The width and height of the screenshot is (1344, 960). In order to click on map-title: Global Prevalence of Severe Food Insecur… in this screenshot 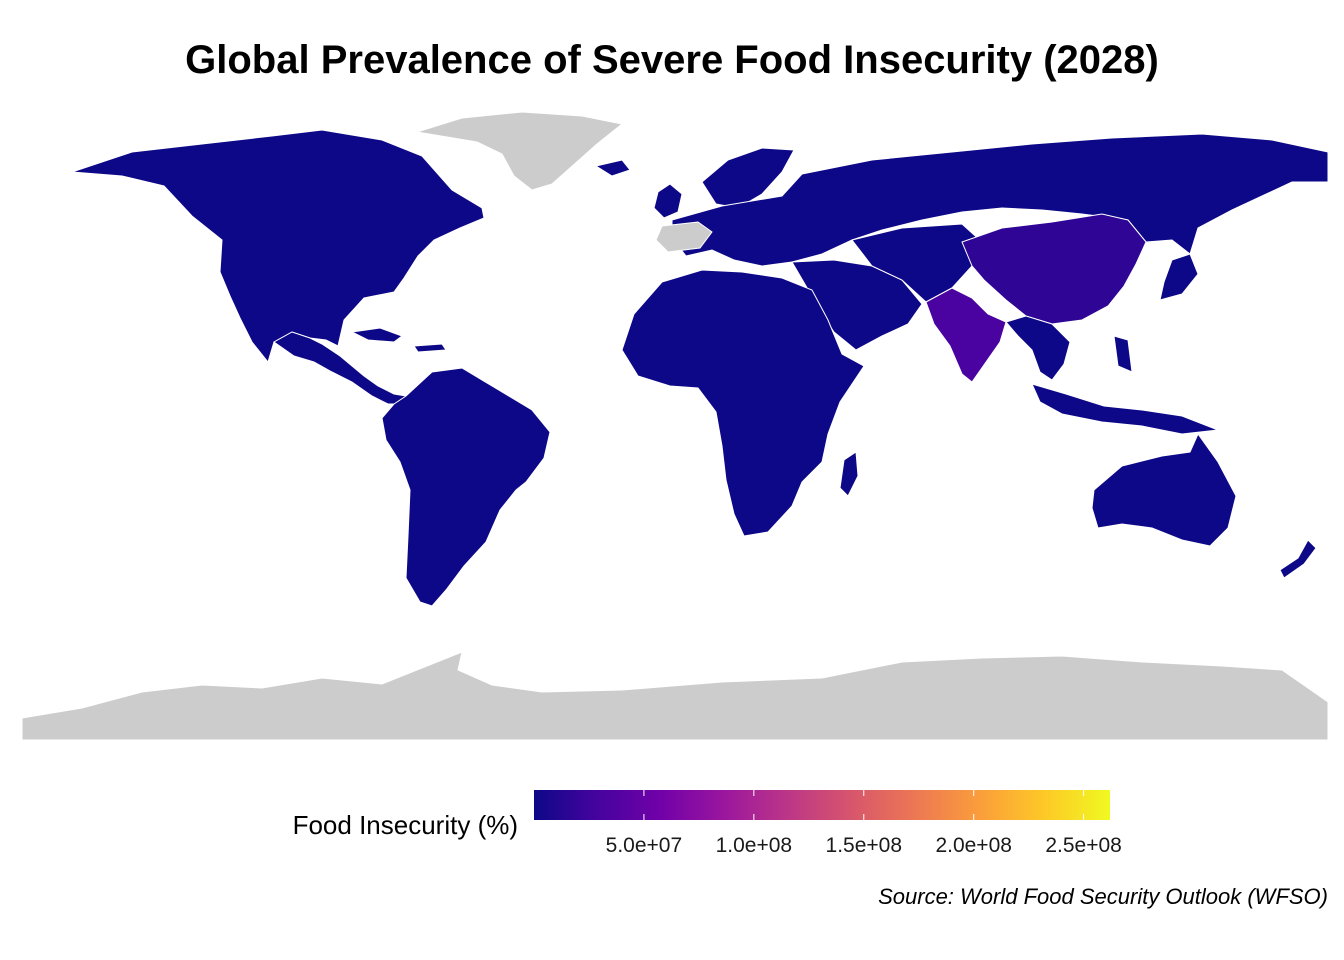, I will do `click(672, 60)`.